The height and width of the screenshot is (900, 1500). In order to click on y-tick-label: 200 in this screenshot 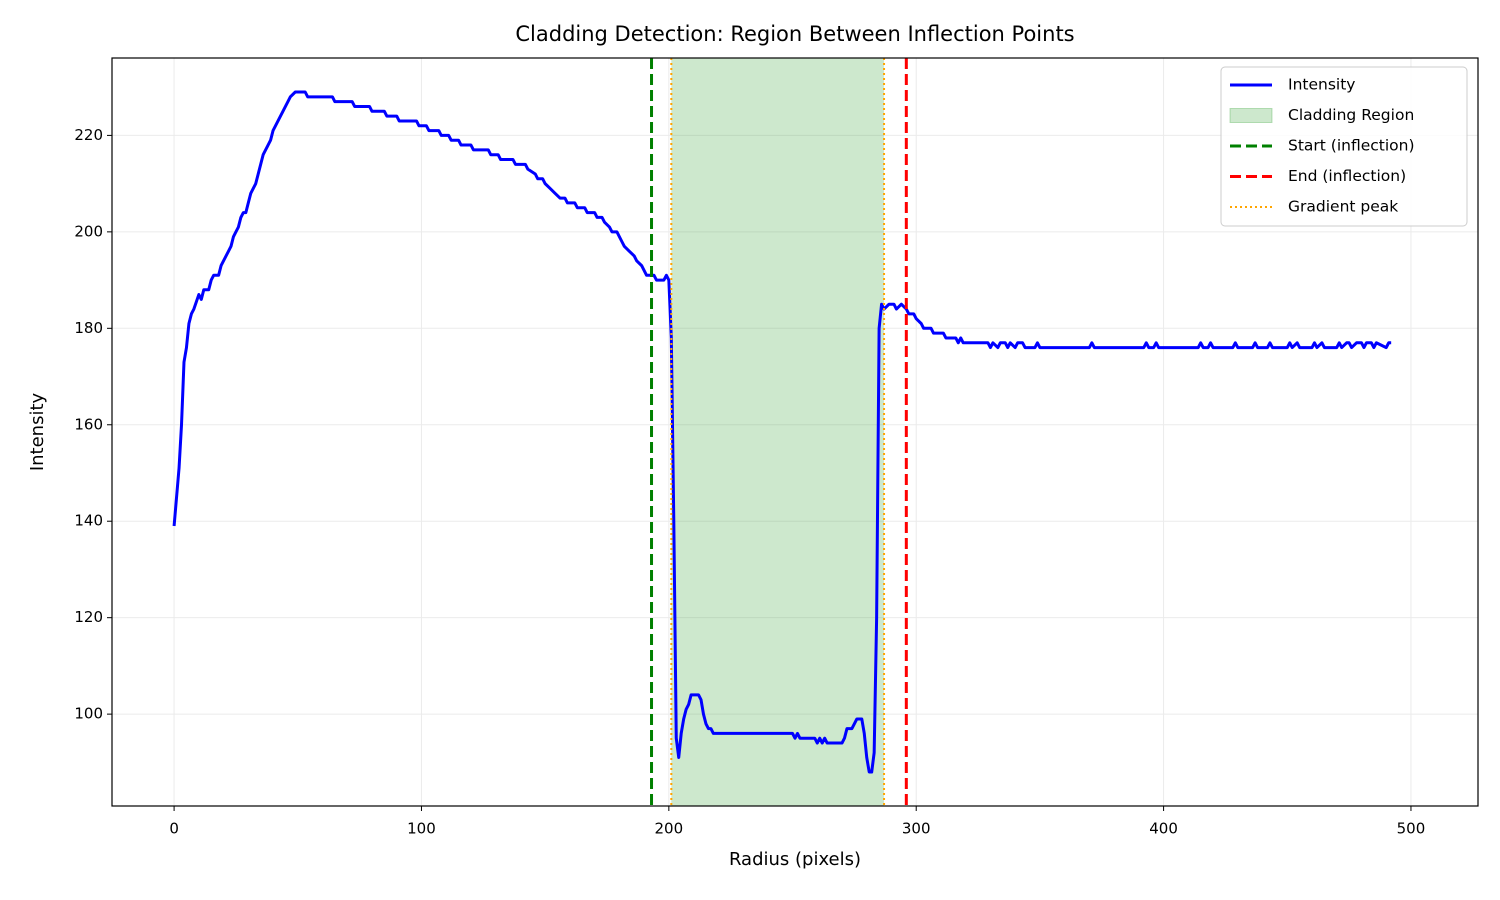, I will do `click(88, 231)`.